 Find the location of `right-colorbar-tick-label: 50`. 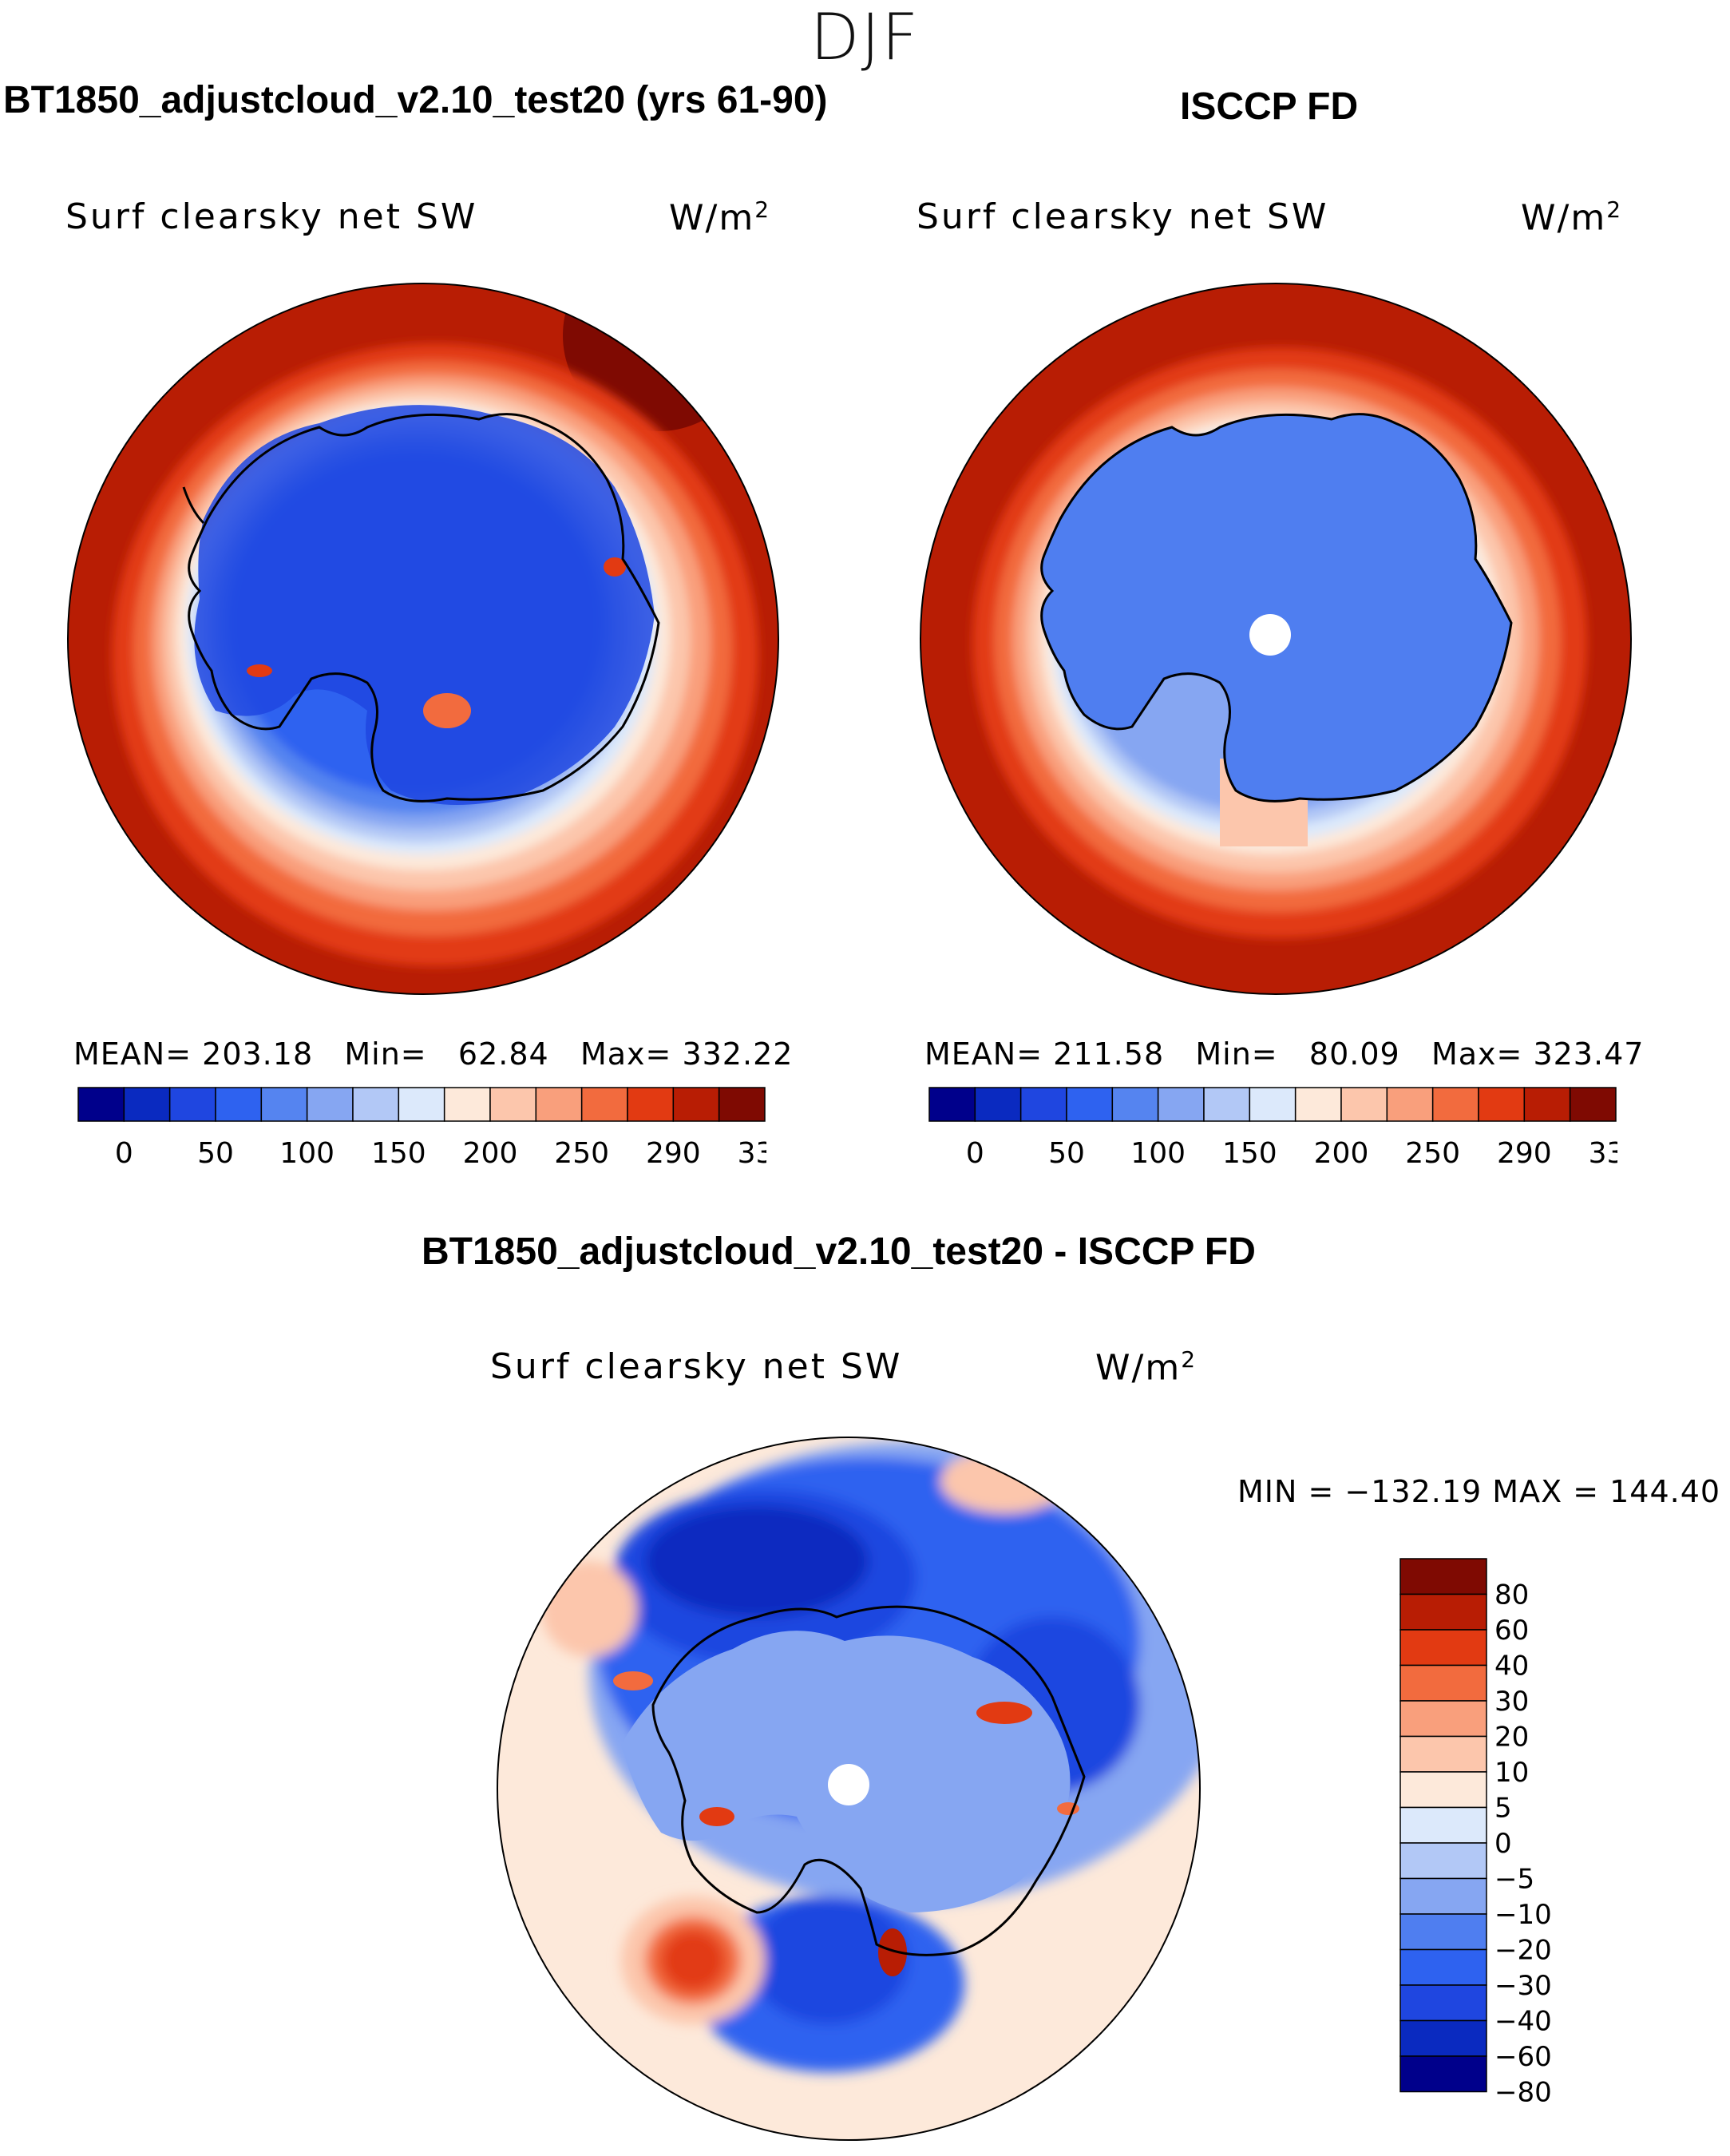

right-colorbar-tick-label: 50 is located at coordinates (1066, 1153).